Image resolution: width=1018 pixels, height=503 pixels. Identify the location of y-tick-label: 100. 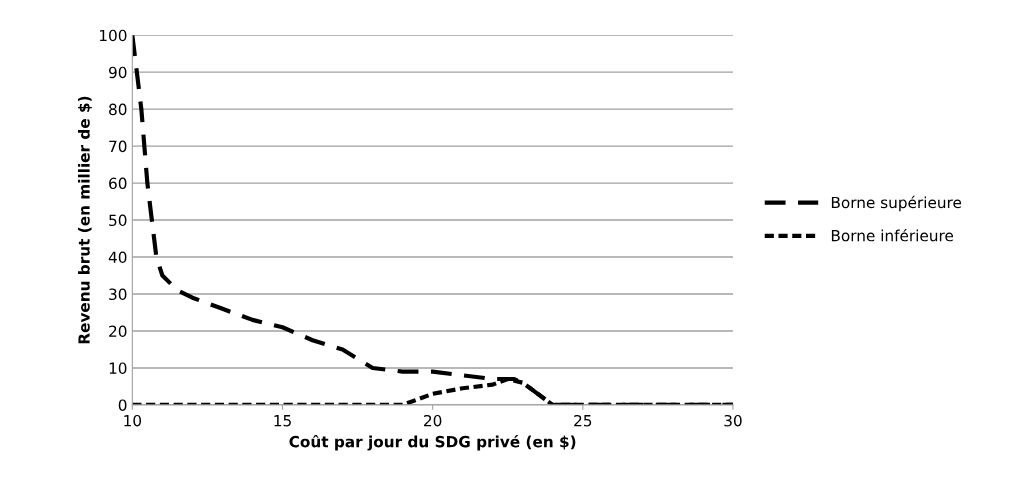
(113, 35).